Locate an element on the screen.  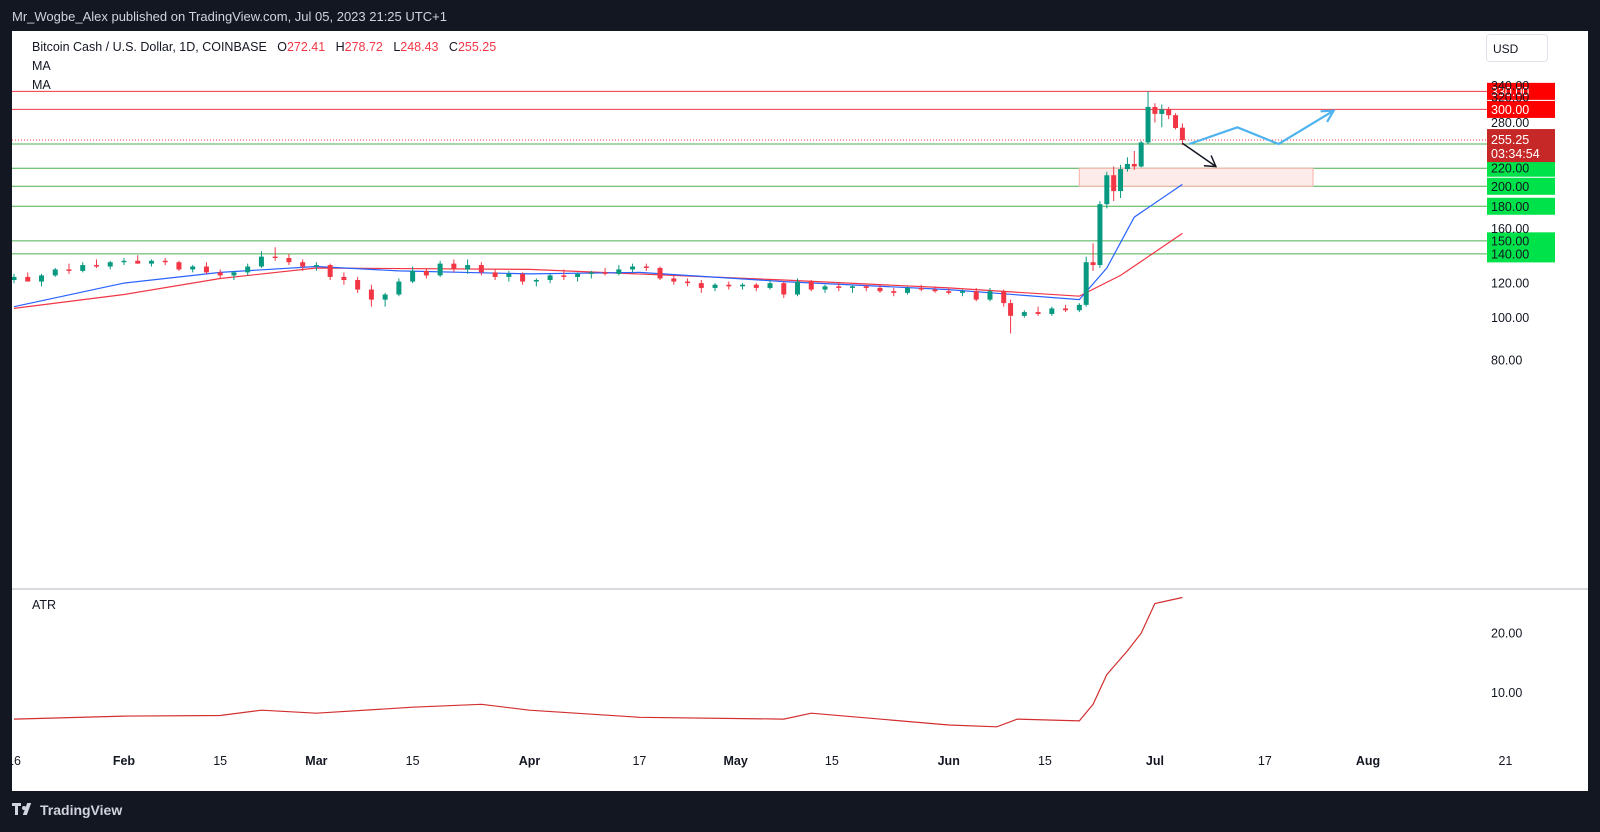
ma-fast-line is located at coordinates (598, 245).